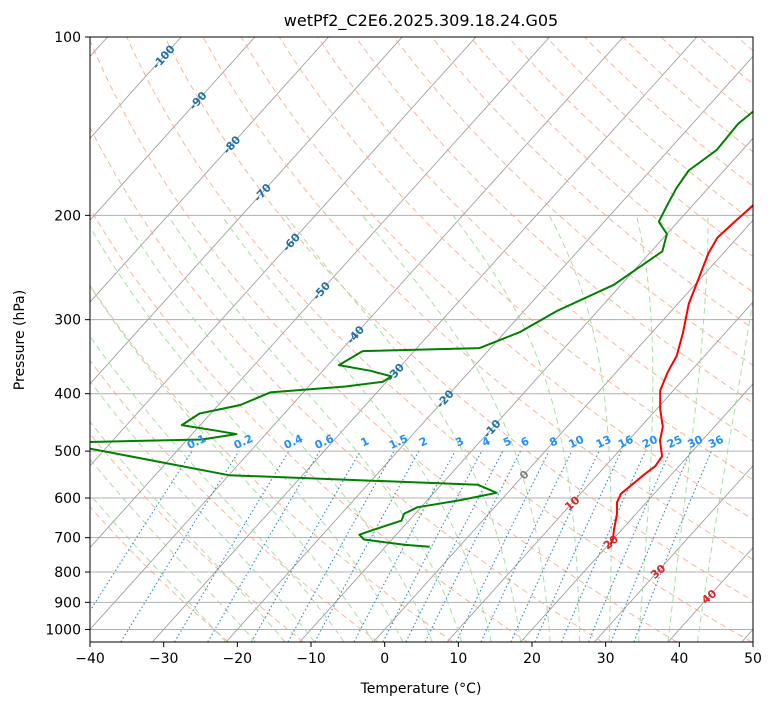 This screenshot has width=775, height=708. Describe the element at coordinates (90, 659) in the screenshot. I see `x-tick-label: −40` at that location.